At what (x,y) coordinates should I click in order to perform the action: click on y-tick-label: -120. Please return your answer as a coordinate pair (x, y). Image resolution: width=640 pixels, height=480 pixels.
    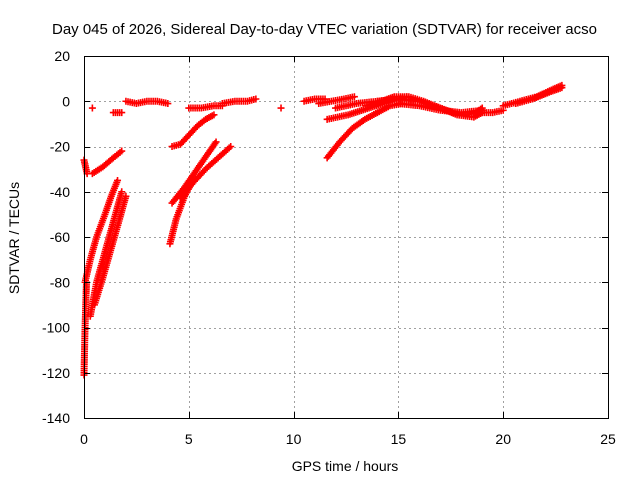
    Looking at the image, I should click on (56, 373).